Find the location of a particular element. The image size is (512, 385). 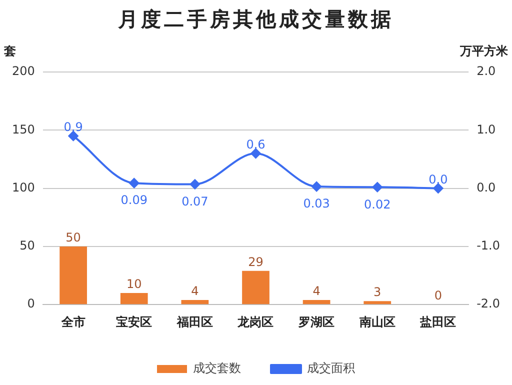

y2-tick-label: -1.0 is located at coordinates (488, 245).